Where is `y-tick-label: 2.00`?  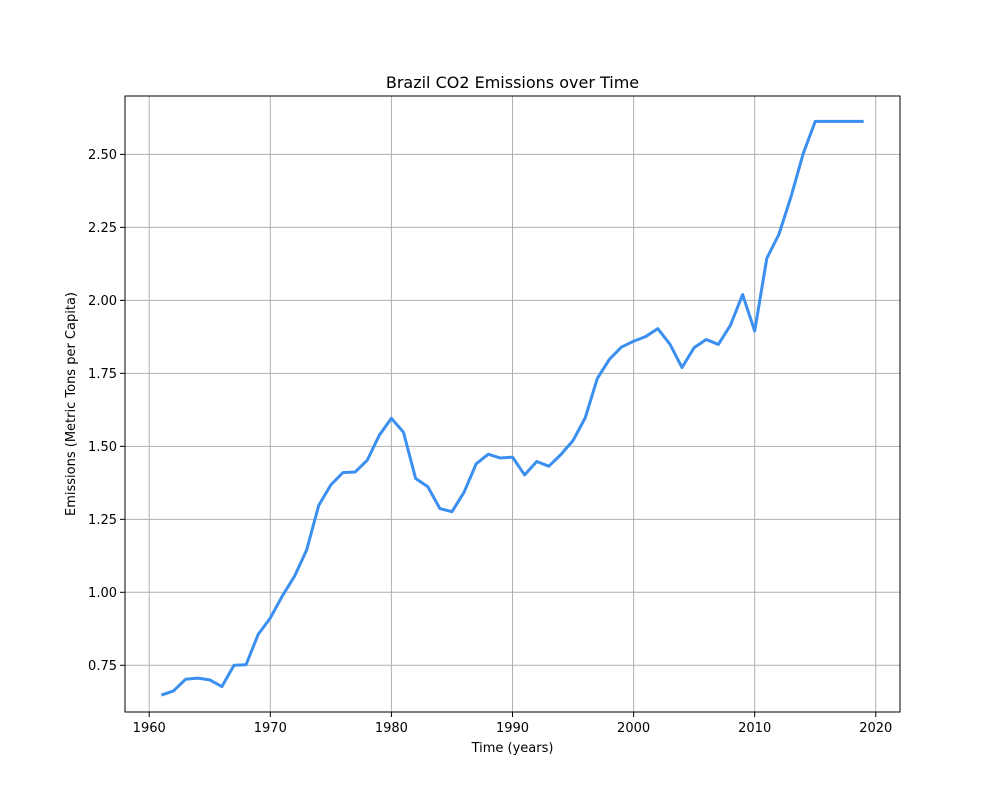 y-tick-label: 2.00 is located at coordinates (102, 301).